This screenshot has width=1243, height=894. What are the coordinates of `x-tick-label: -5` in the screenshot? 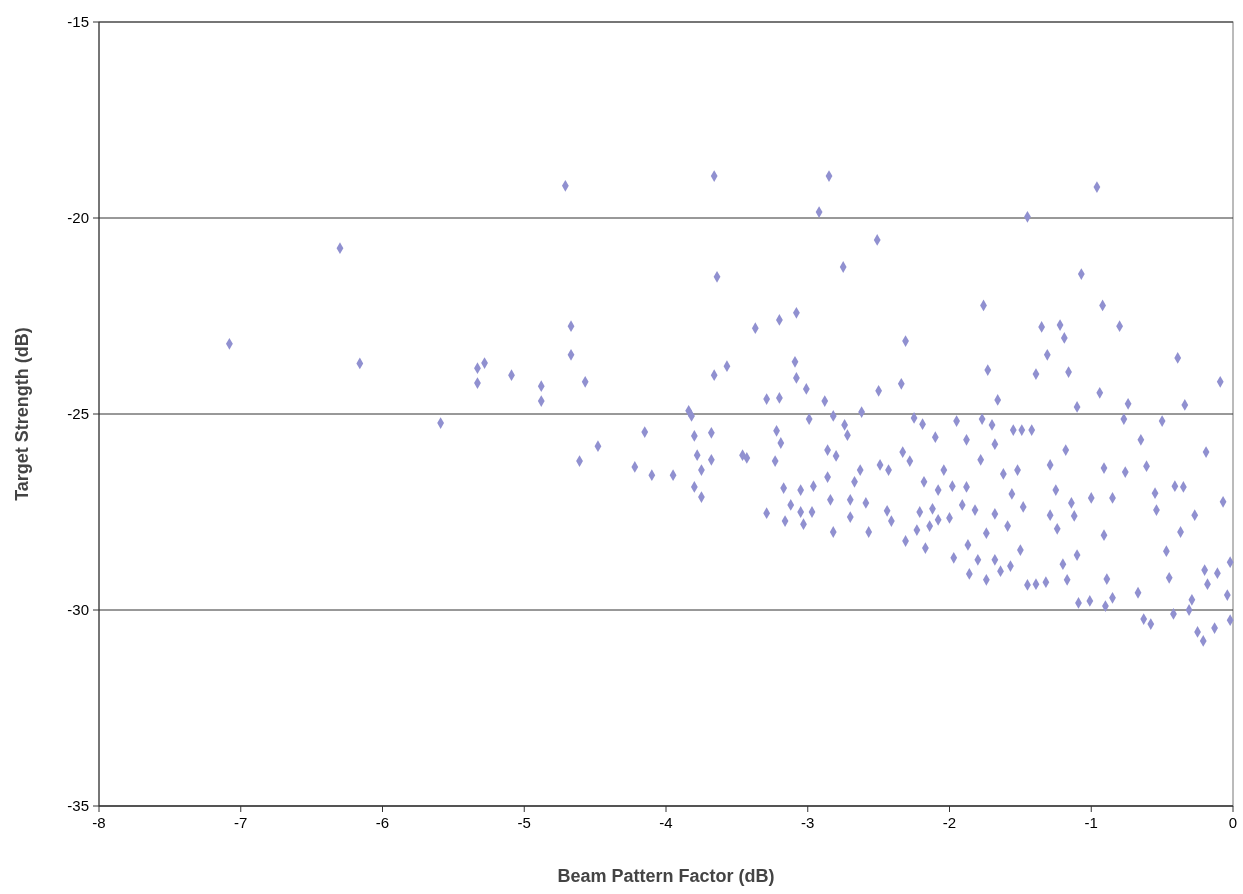 It's located at (524, 822).